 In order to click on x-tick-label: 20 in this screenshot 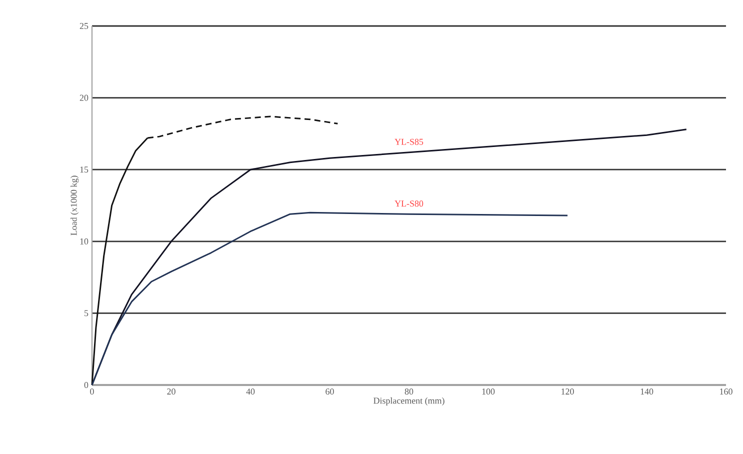, I will do `click(171, 391)`.